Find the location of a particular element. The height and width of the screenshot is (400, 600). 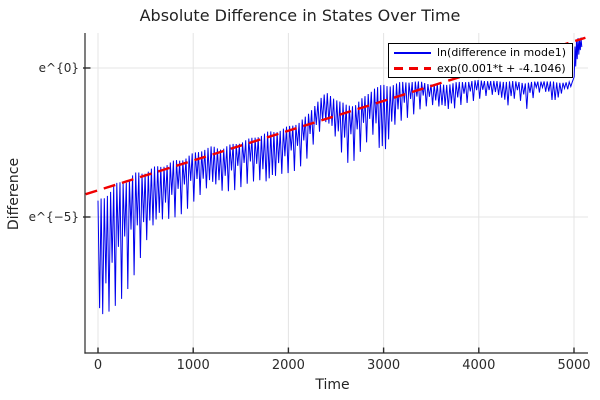

y-tick-label-em5: e^{−5} is located at coordinates (53, 217).